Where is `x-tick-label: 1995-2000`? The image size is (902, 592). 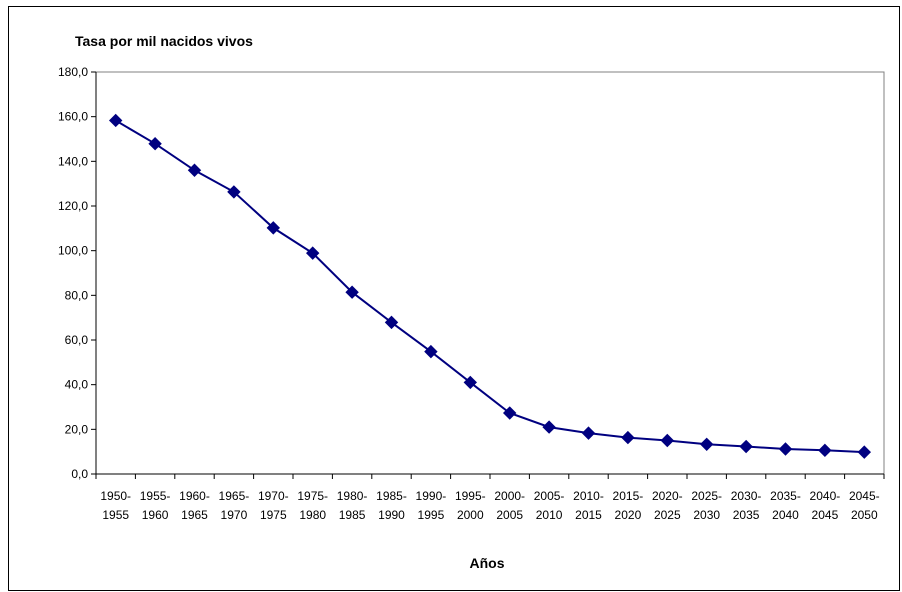 x-tick-label: 1995-2000 is located at coordinates (470, 505).